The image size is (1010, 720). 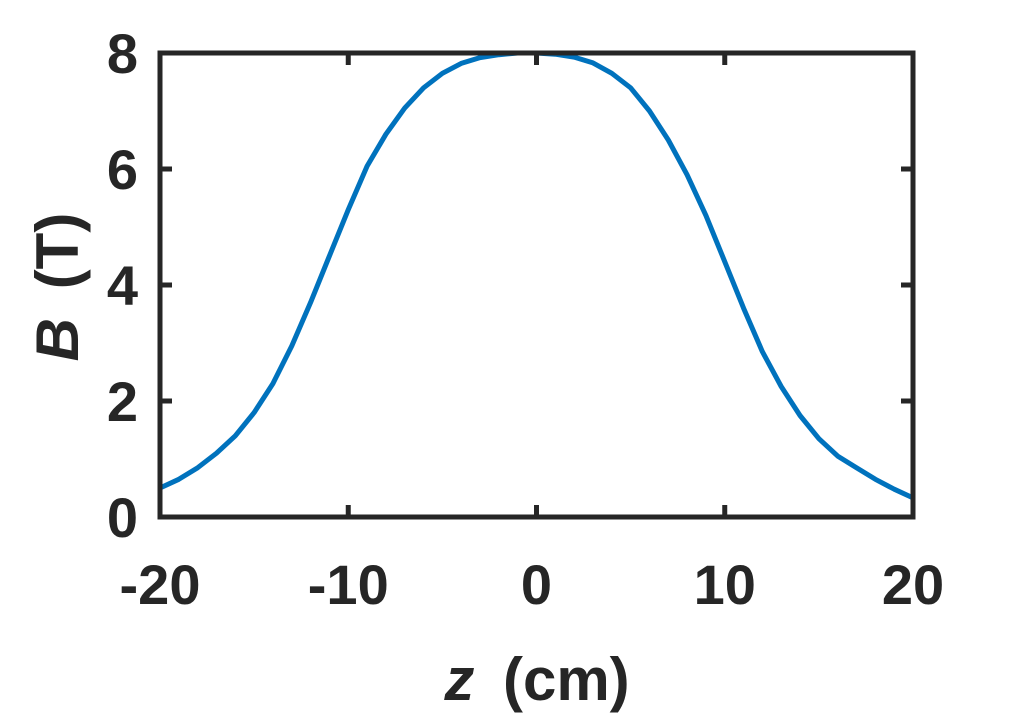 I want to click on y-tick-label: 2, so click(x=122, y=401).